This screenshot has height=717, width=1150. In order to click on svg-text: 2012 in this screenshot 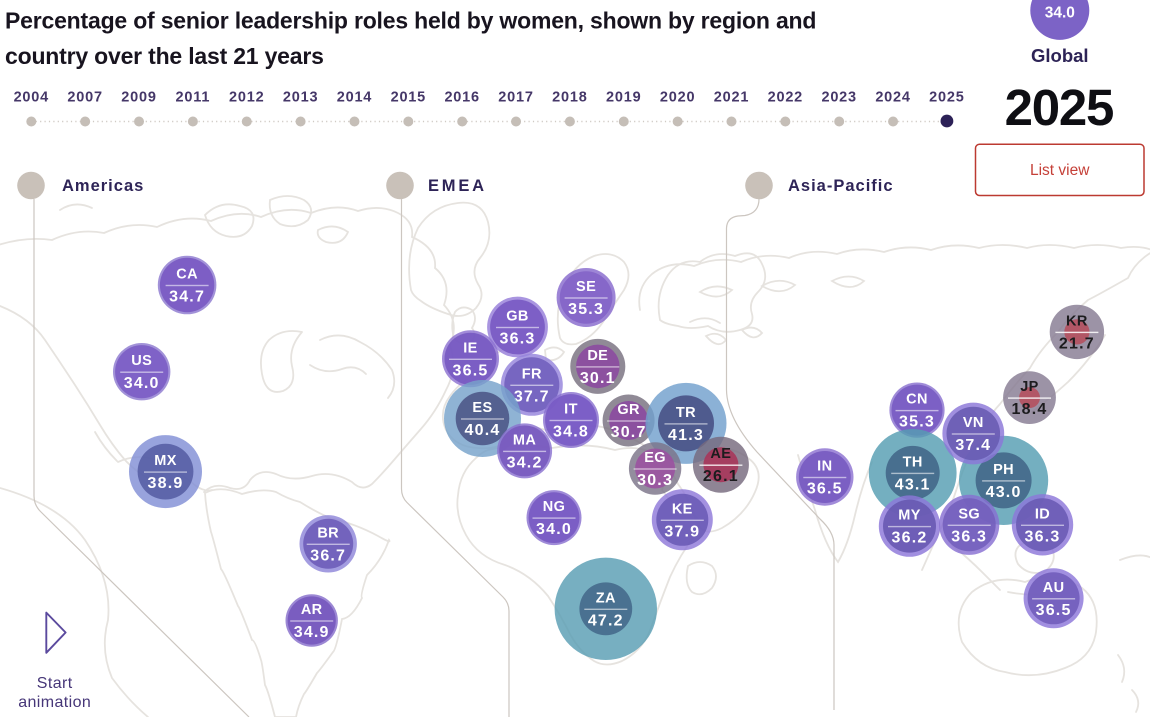, I will do `click(246, 98)`.